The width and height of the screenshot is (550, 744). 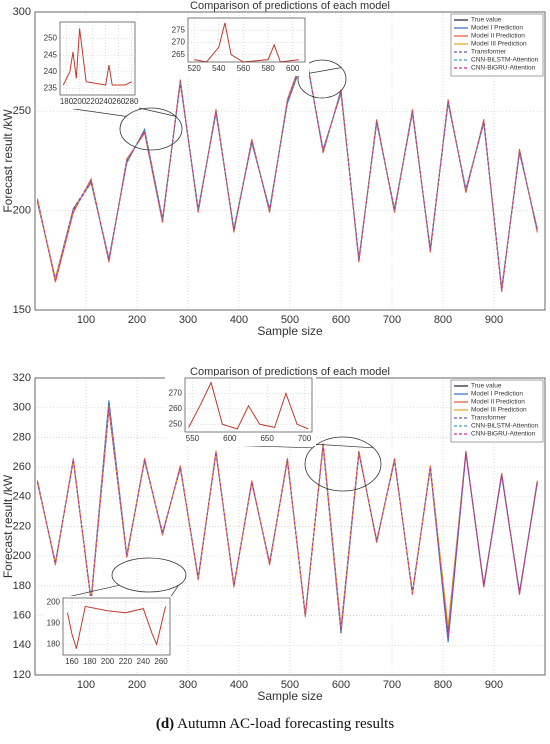 What do you see at coordinates (341, 320) in the screenshot?
I see `x-tick-label: 600` at bounding box center [341, 320].